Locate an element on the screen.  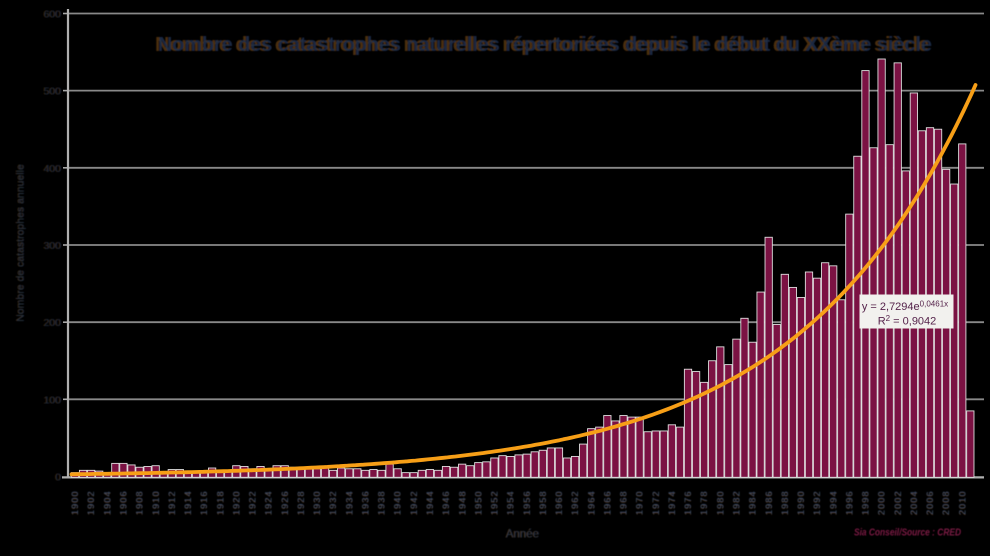
svg-text: Année is located at coordinates (522, 535).